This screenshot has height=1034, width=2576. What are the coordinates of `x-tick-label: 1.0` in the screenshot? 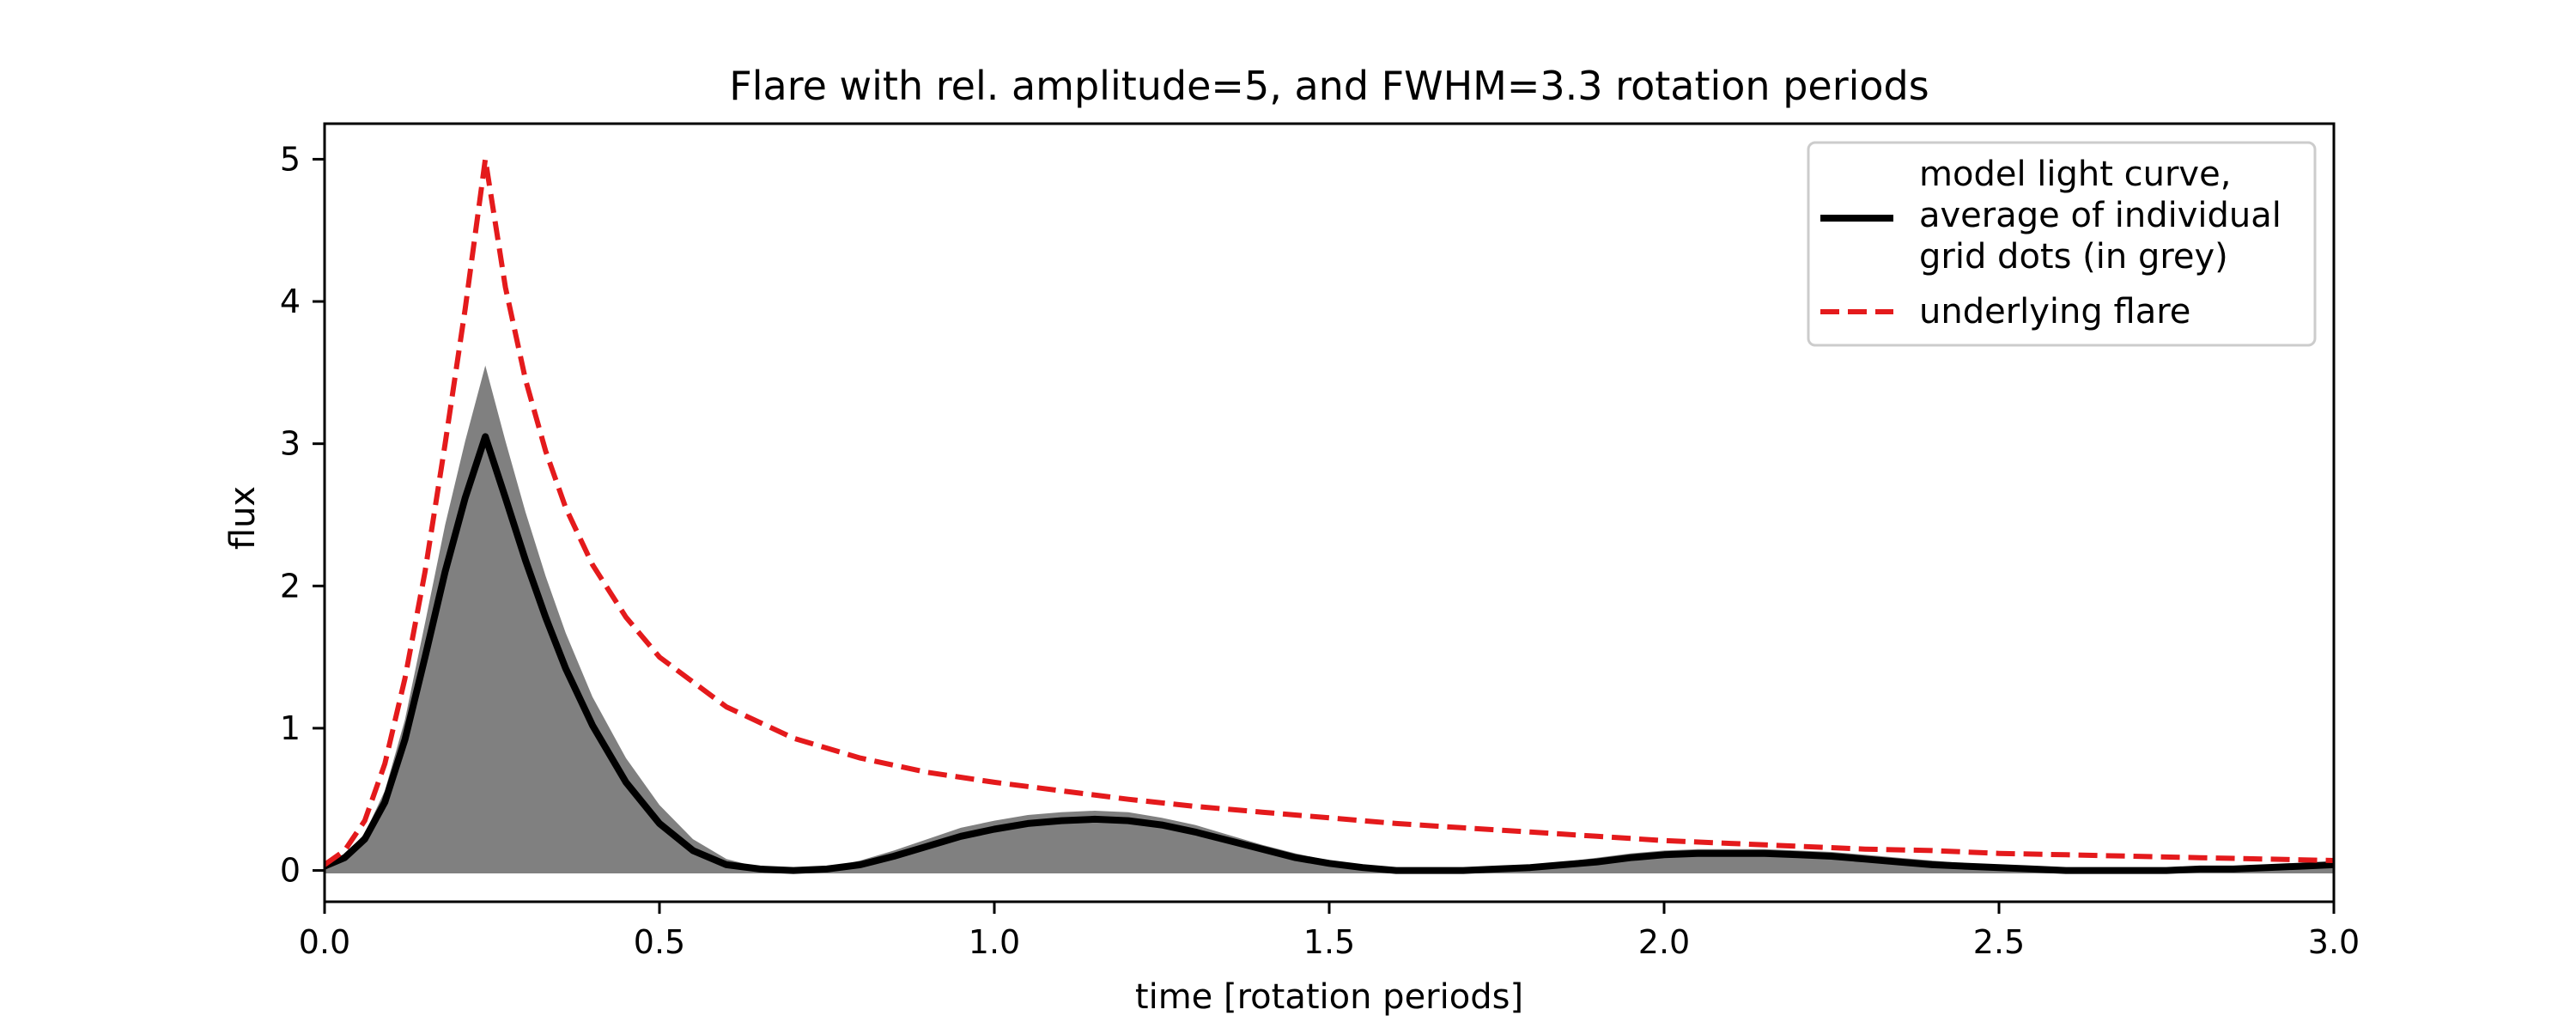 It's located at (995, 942).